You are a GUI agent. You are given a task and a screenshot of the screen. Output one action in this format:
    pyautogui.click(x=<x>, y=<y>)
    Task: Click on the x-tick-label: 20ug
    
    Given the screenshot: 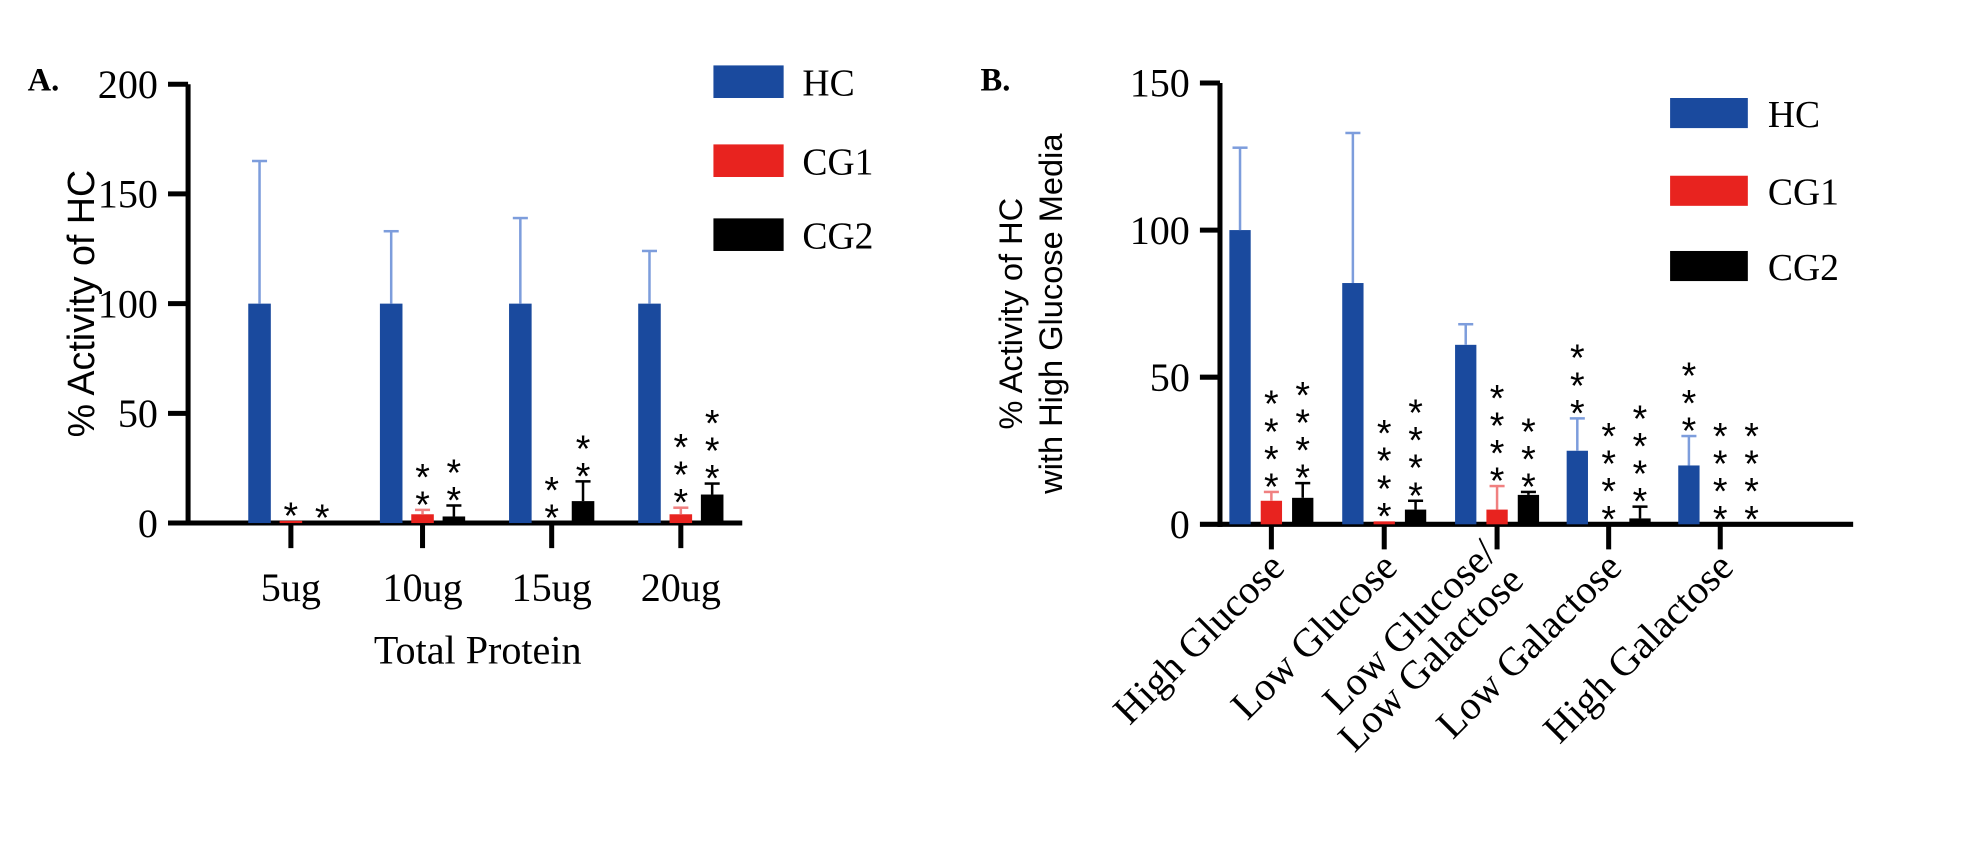 What is the action you would take?
    pyautogui.click(x=681, y=587)
    